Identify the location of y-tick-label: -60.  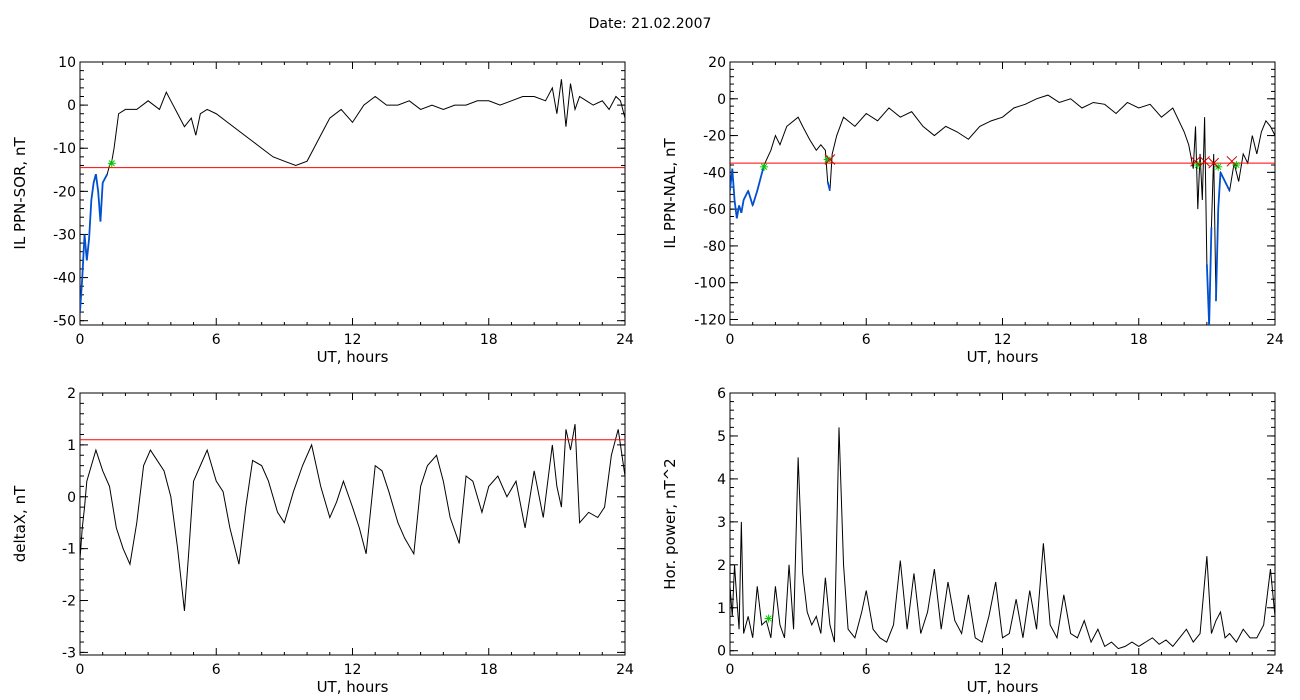
(714, 210).